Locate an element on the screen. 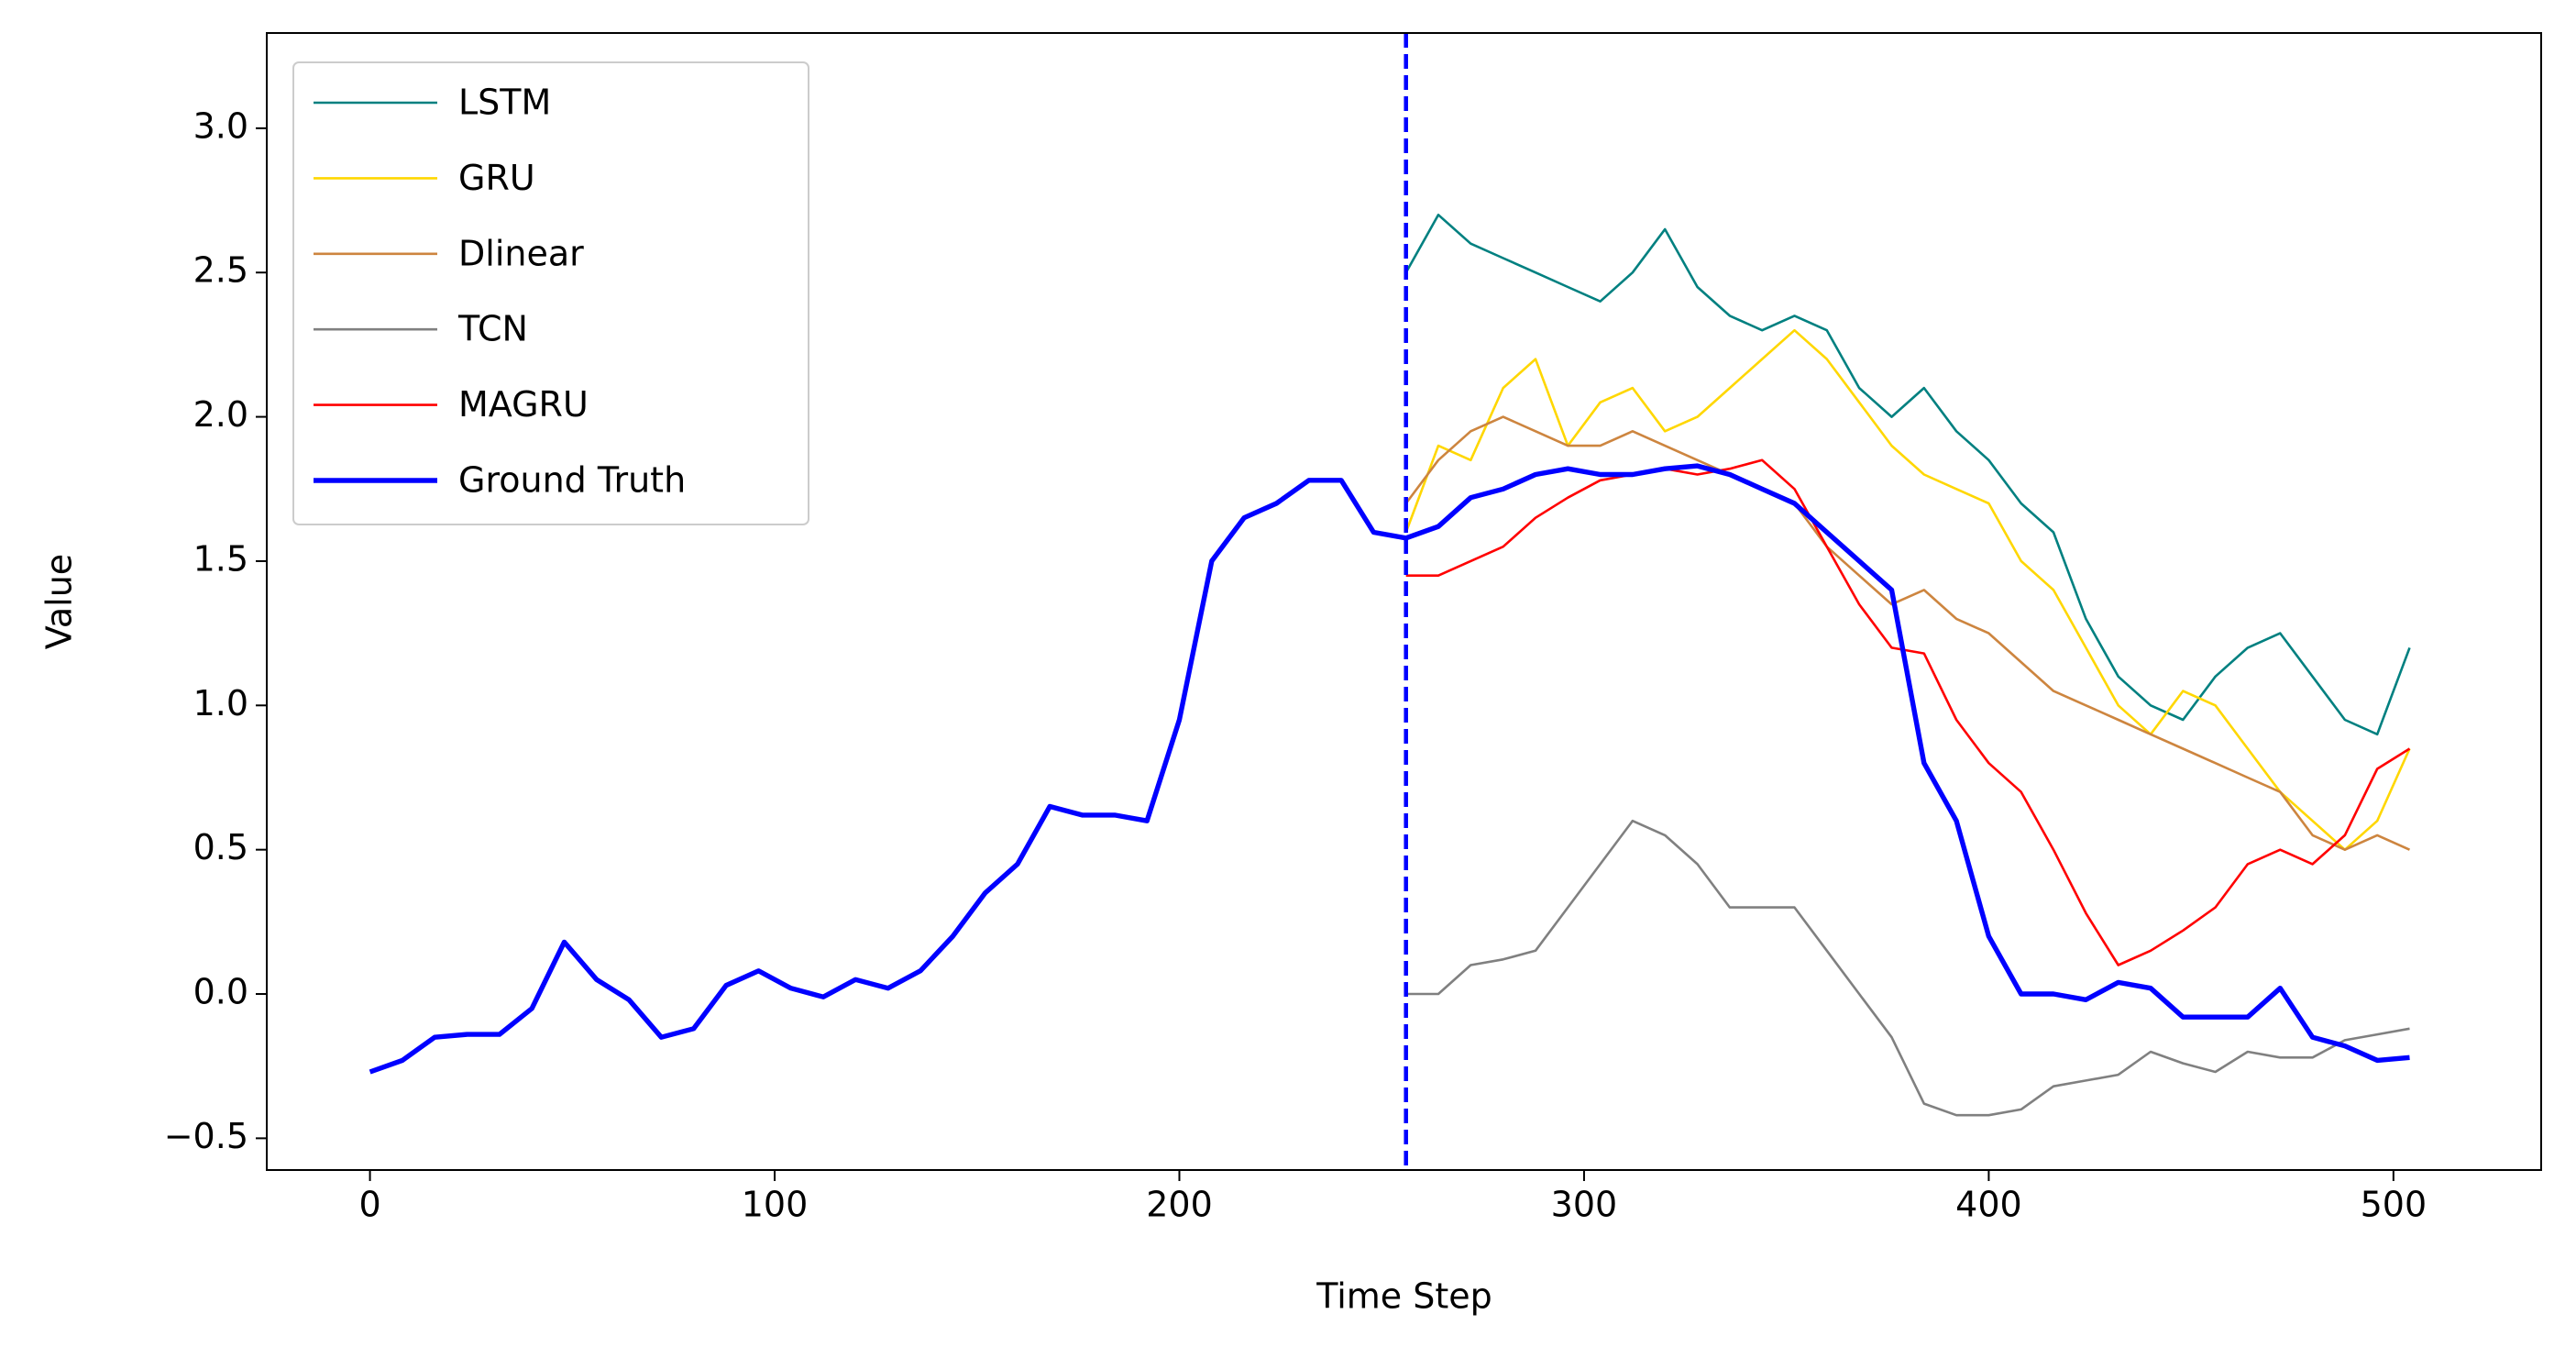  y-tick-label: 1.0 is located at coordinates (220, 703).